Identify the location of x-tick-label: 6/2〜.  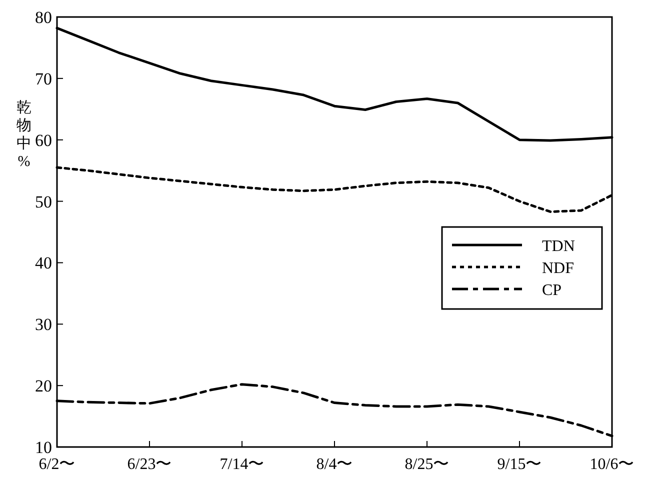
(57, 464).